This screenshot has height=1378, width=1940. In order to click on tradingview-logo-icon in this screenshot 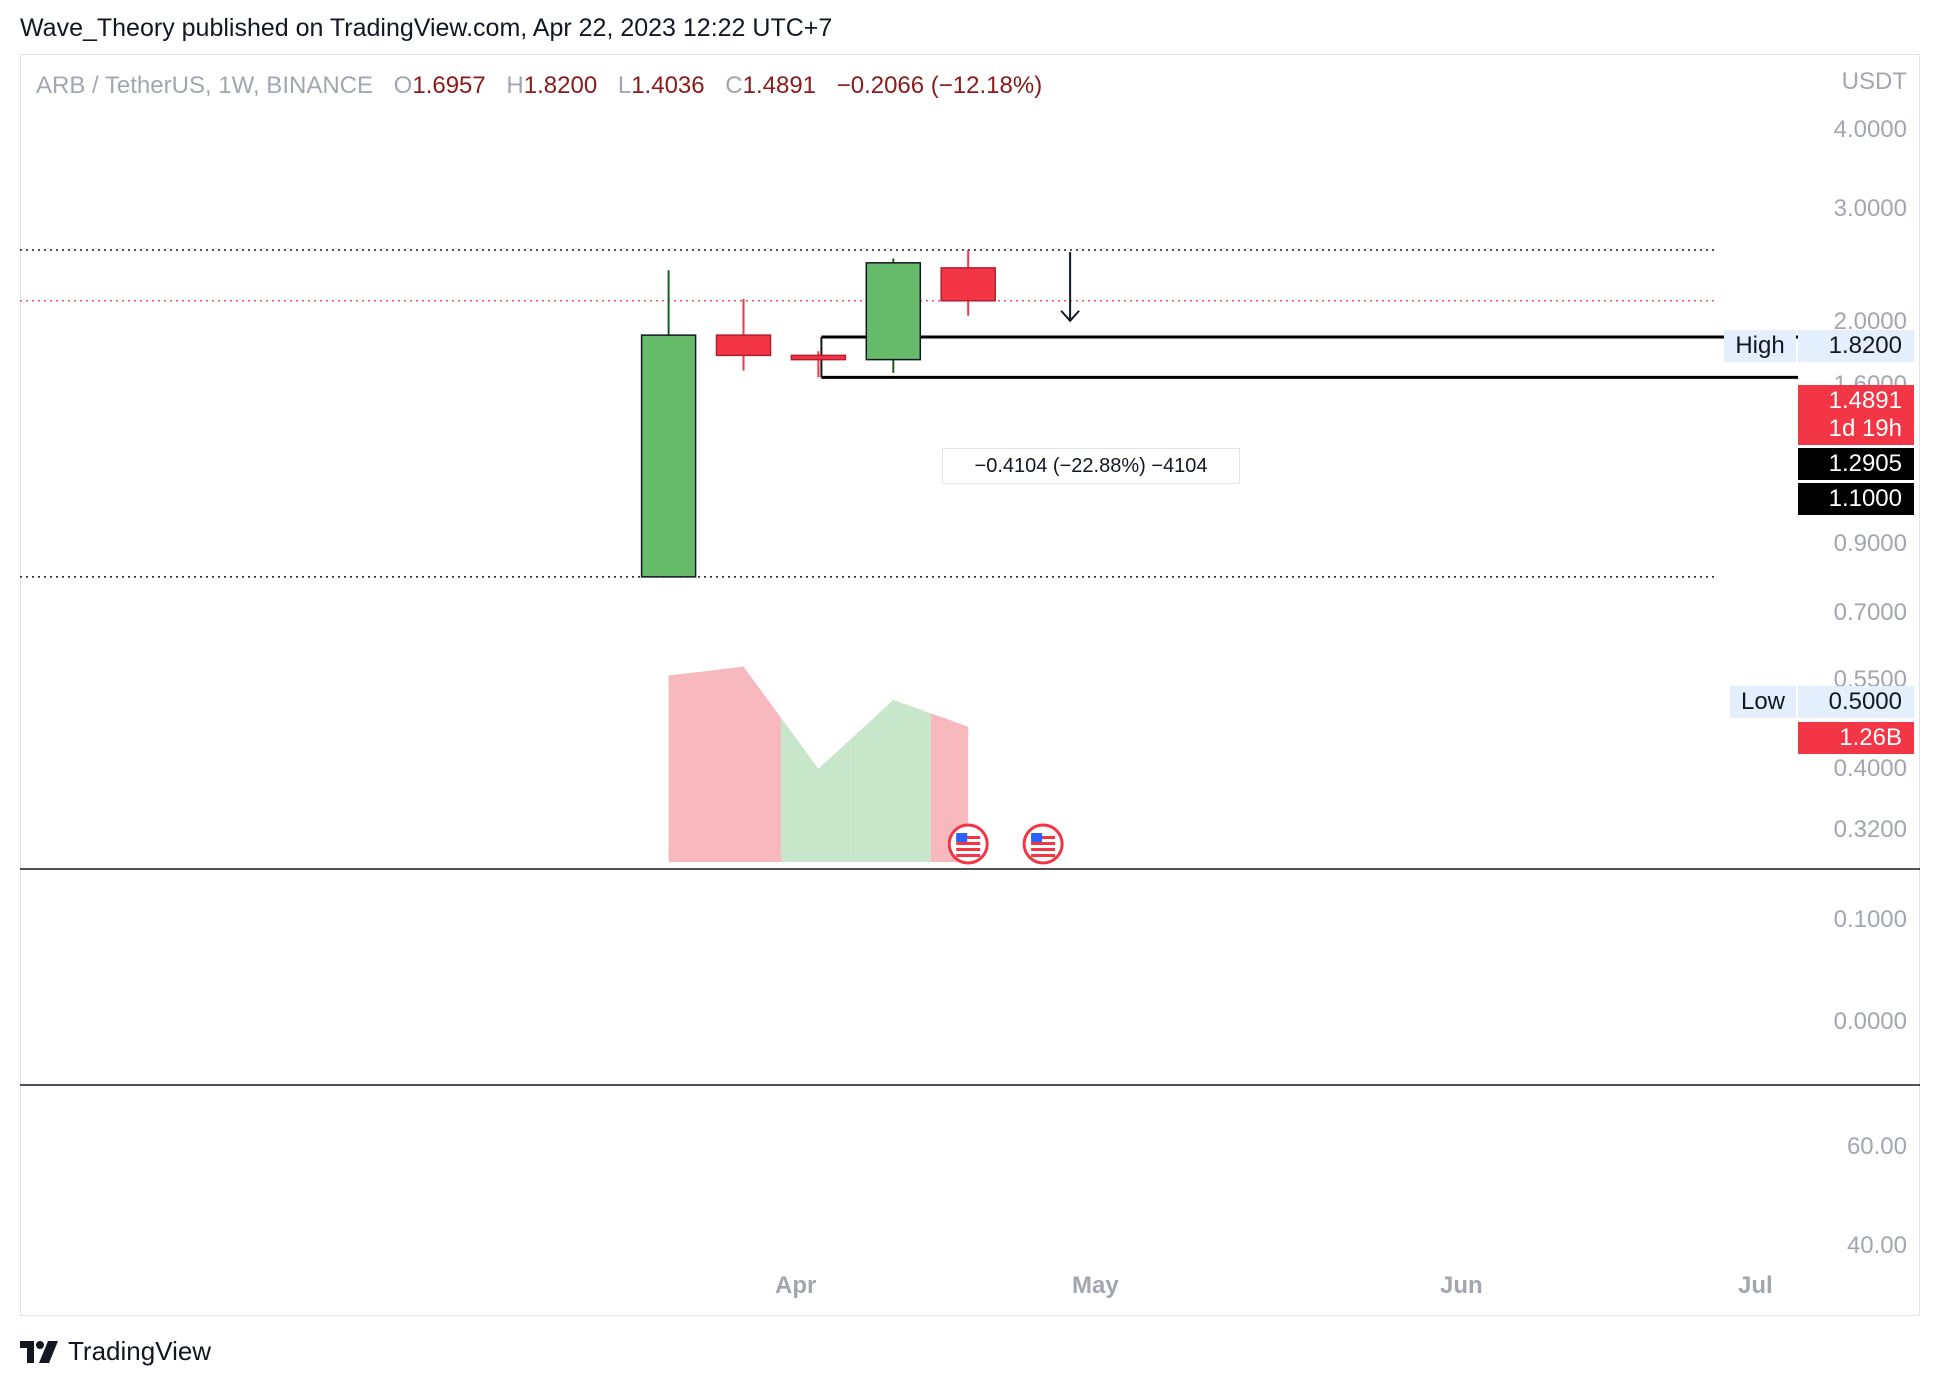, I will do `click(39, 1351)`.